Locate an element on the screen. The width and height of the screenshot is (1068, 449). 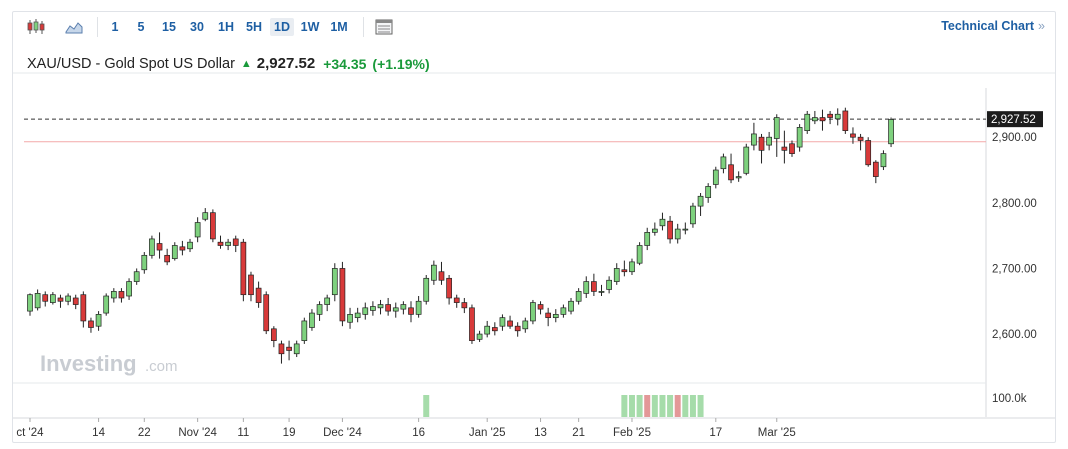
candlestick-icon is located at coordinates (36, 27).